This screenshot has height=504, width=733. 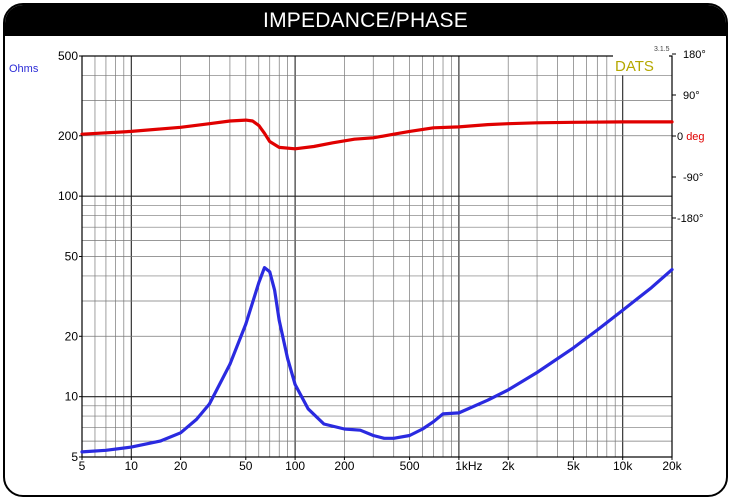 What do you see at coordinates (246, 466) in the screenshot?
I see `x-tick-label: 50` at bounding box center [246, 466].